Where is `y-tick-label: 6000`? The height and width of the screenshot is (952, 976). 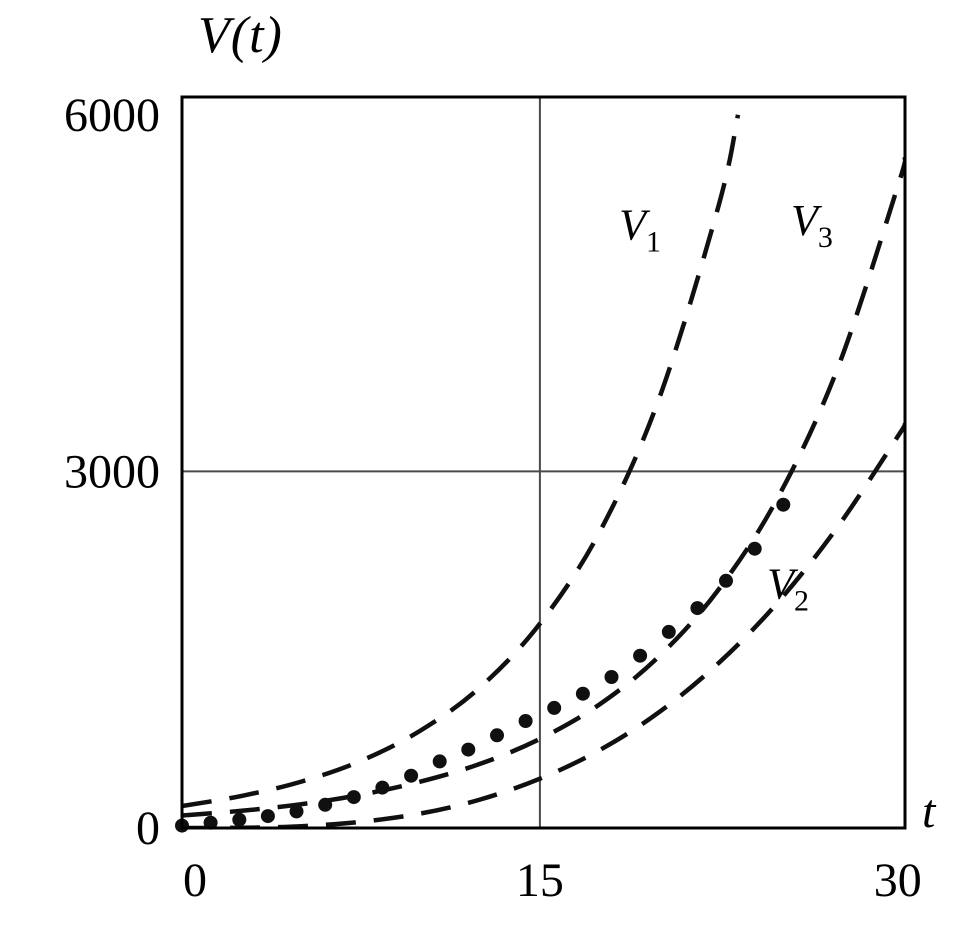 y-tick-label: 6000 is located at coordinates (112, 115).